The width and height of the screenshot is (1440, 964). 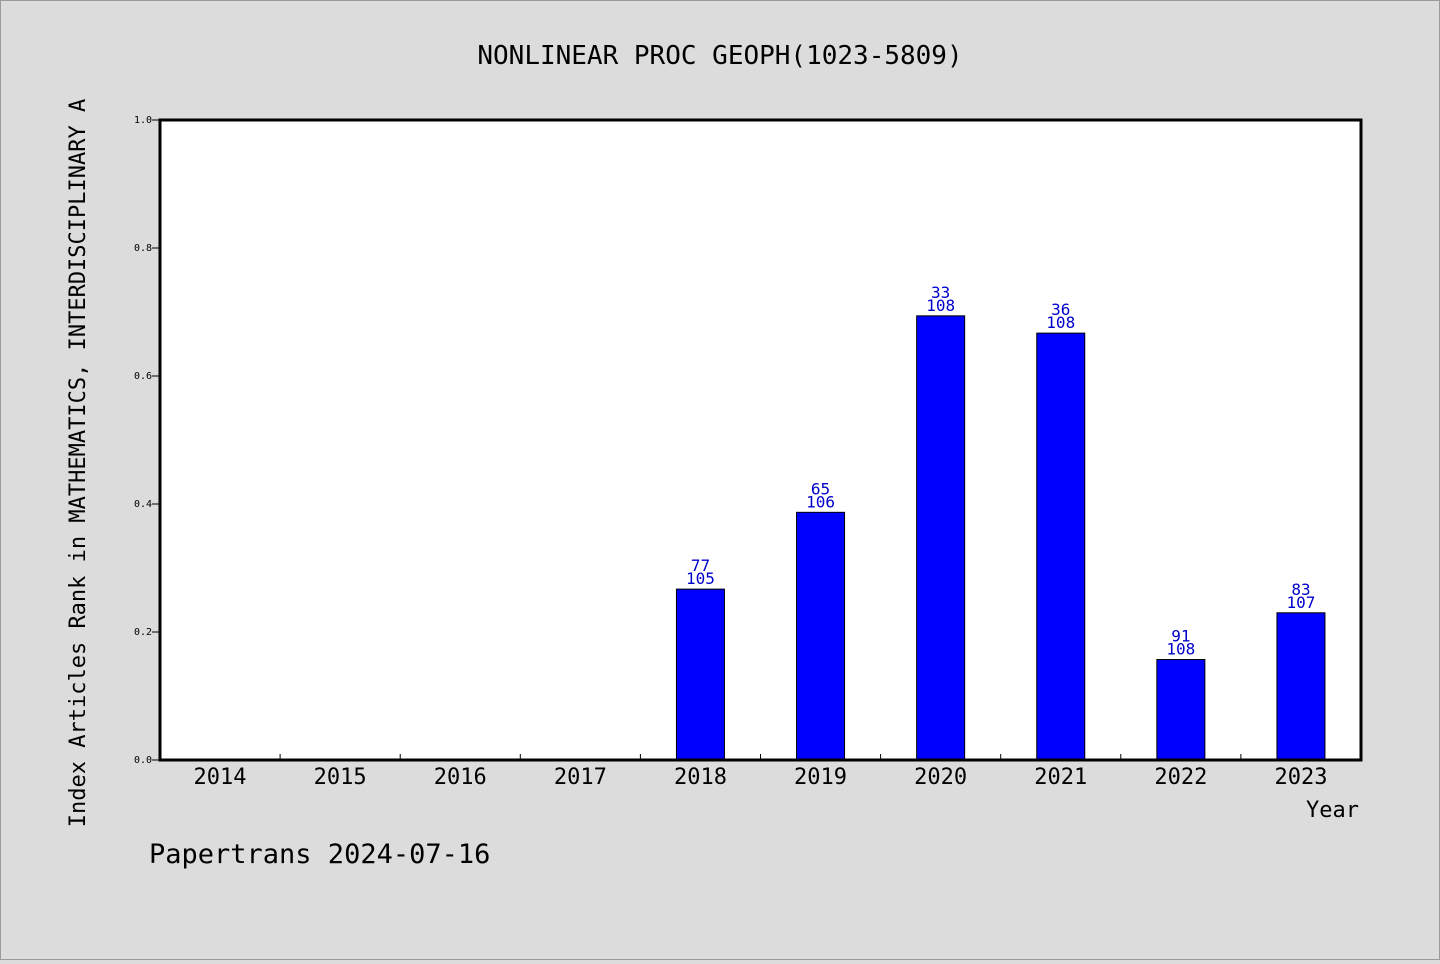 What do you see at coordinates (580, 777) in the screenshot?
I see `x-tick-label: 2017` at bounding box center [580, 777].